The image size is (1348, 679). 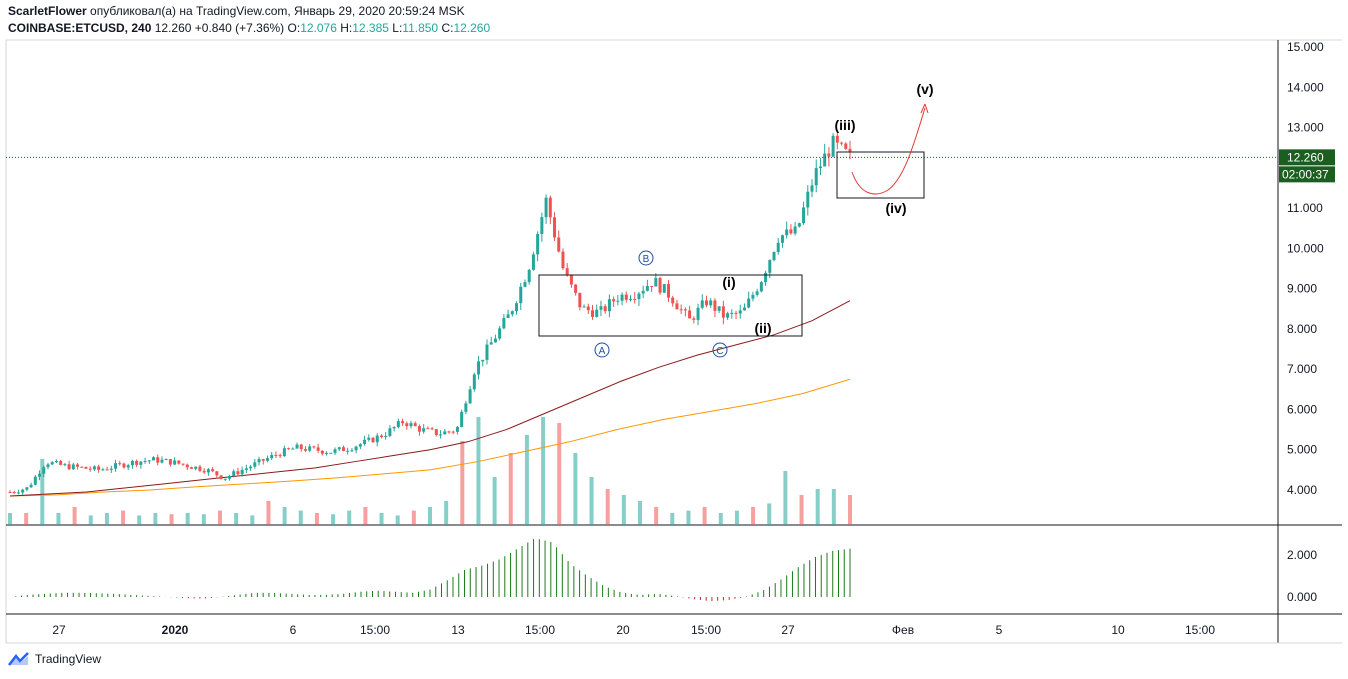 What do you see at coordinates (623, 630) in the screenshot?
I see `time-tick-label: 20` at bounding box center [623, 630].